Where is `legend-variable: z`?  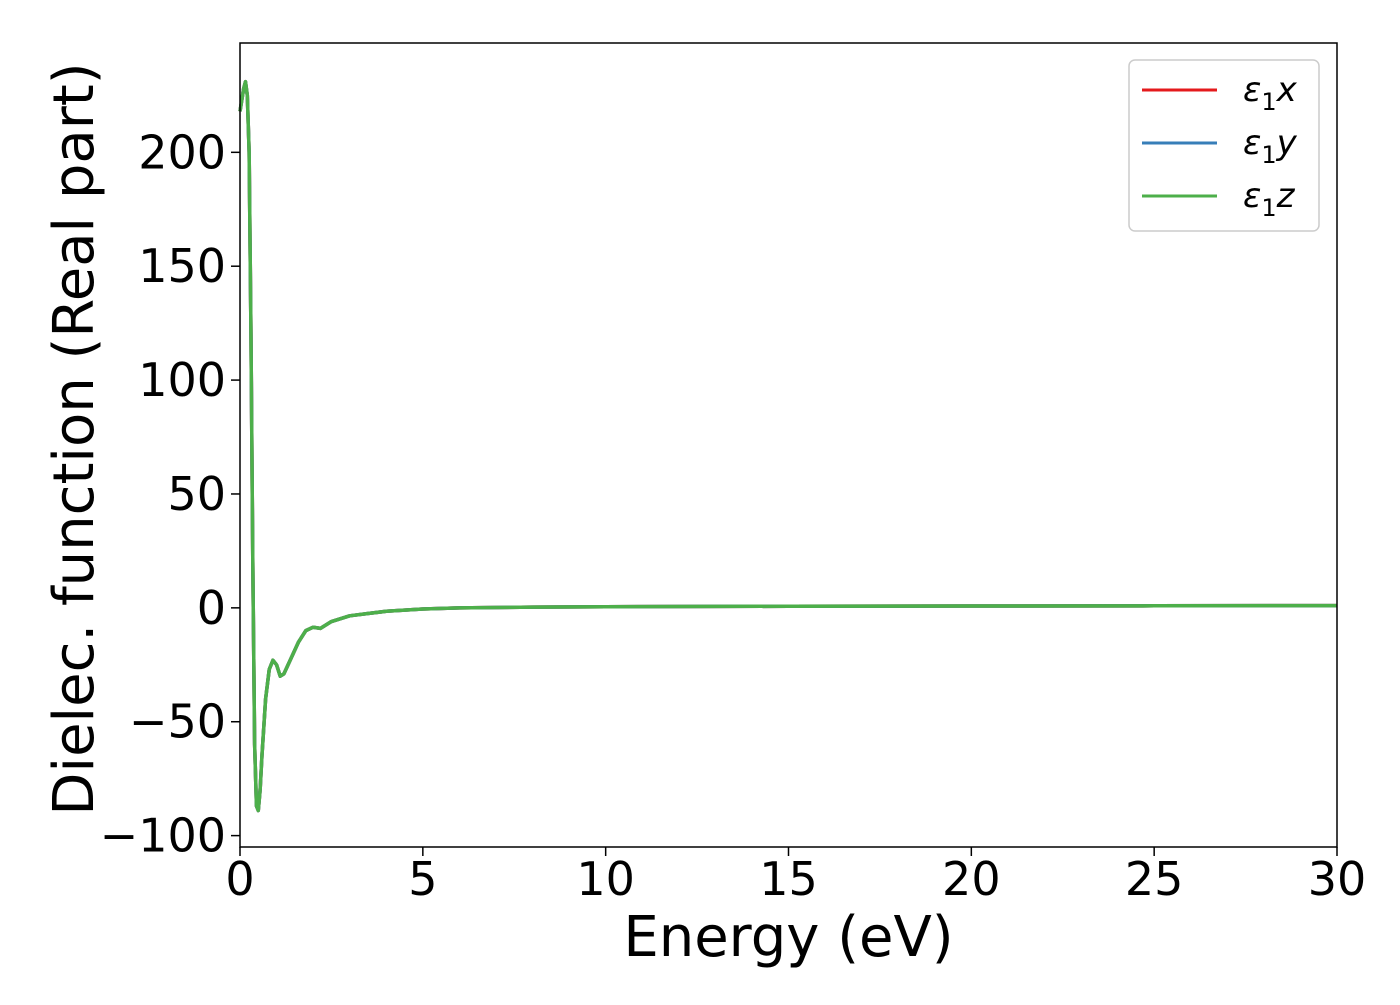
legend-variable: z is located at coordinates (1286, 196).